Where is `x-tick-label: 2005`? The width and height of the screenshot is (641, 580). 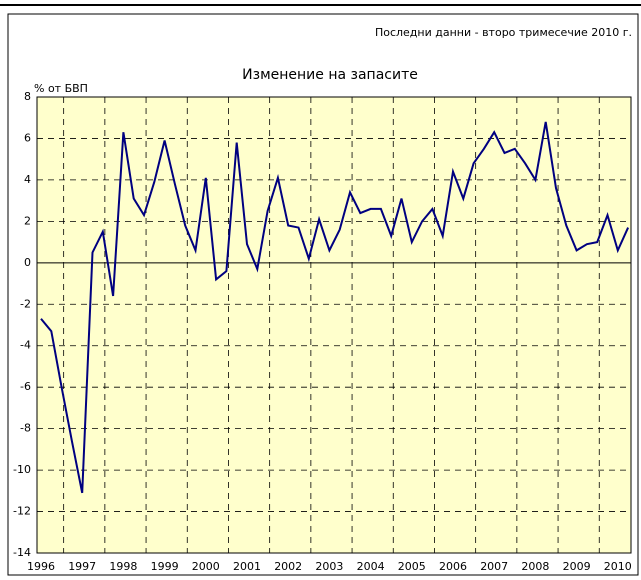
x-tick-label: 2005 is located at coordinates (412, 566).